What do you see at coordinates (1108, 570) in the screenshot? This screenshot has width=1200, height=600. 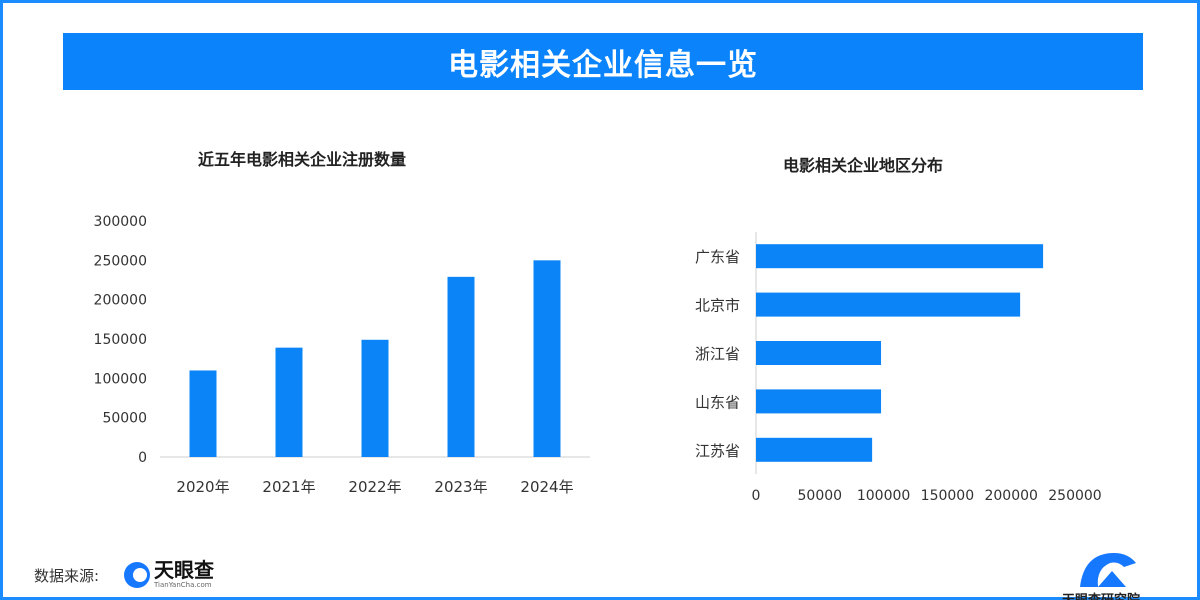 I see `research-brand-icon` at bounding box center [1108, 570].